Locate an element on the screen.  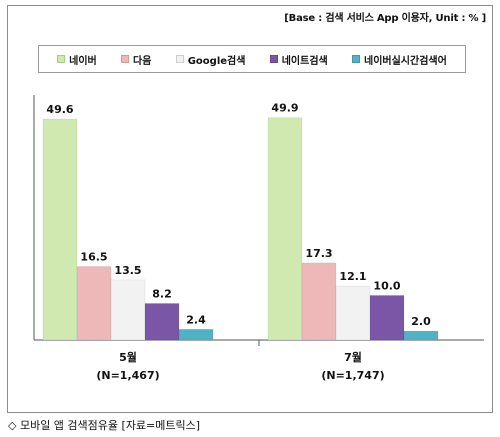
legend-label: 다음 is located at coordinates (142, 61).